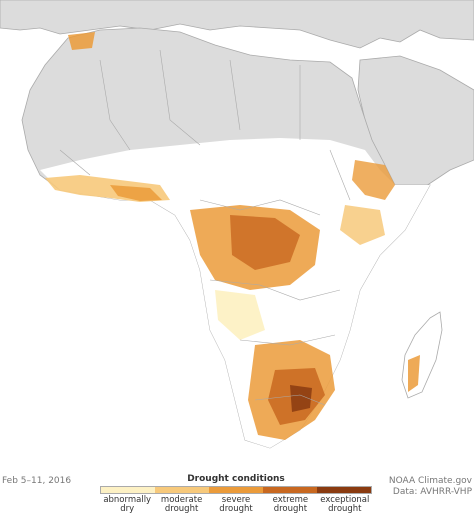 The width and height of the screenshot is (474, 518). Describe the element at coordinates (240, 315) in the screenshot. I see `drought-patch-angola` at that location.